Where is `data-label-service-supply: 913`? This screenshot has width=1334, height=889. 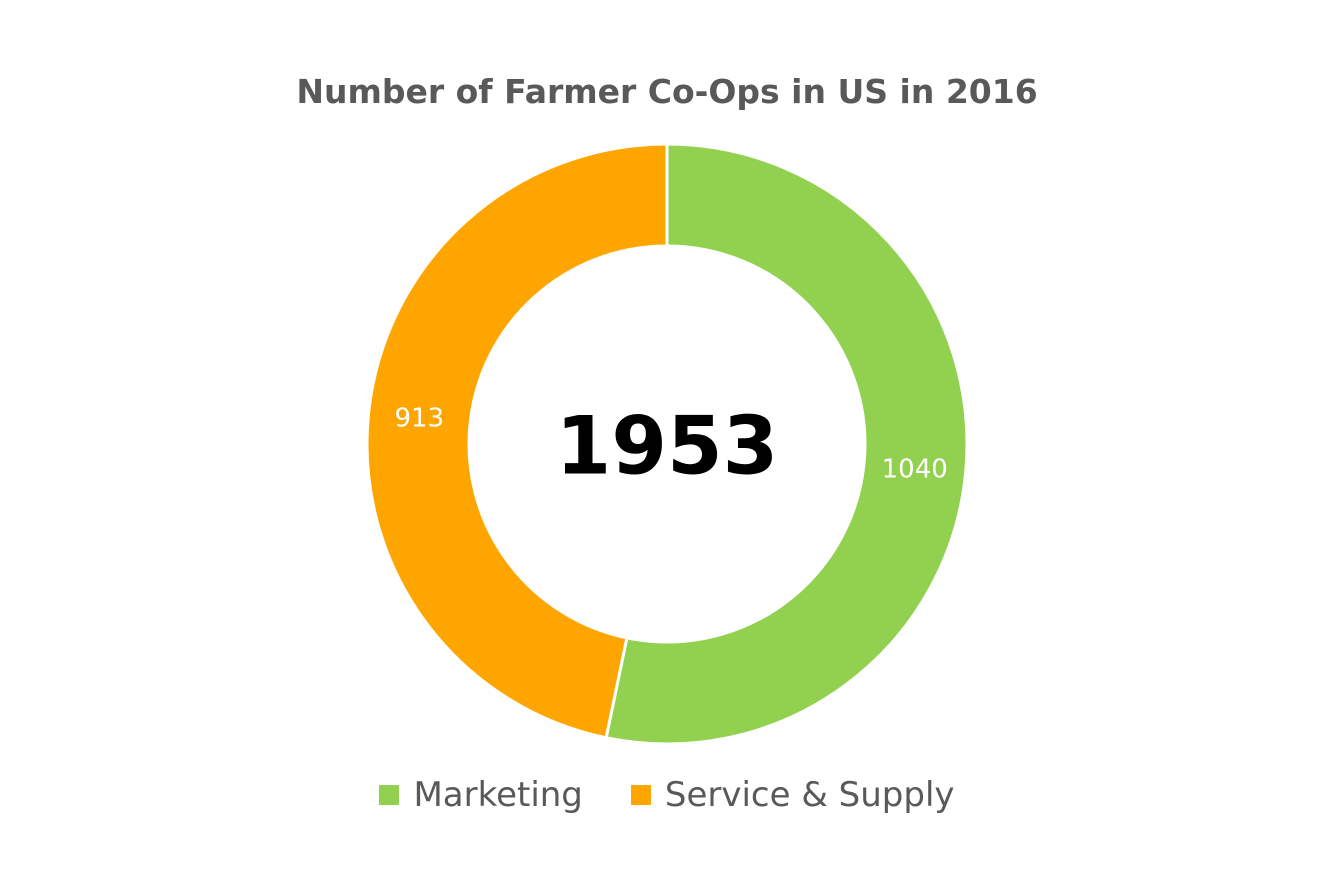
data-label-service-supply: 913 is located at coordinates (419, 419).